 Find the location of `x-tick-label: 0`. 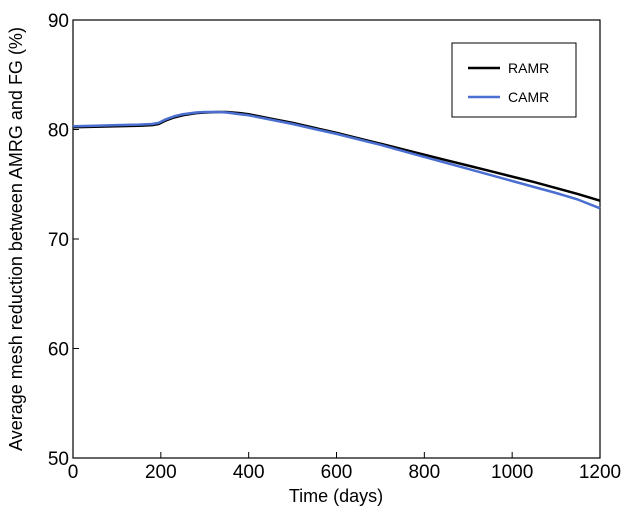

x-tick-label: 0 is located at coordinates (73, 472).